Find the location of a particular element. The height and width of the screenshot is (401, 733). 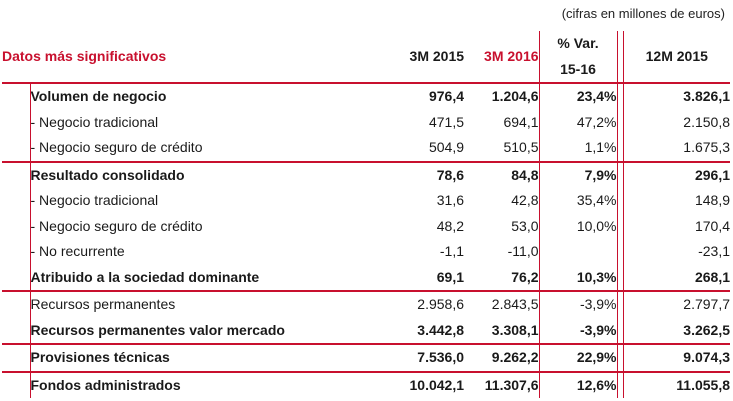

cell-3m2016: 11.307,6 is located at coordinates (502, 384).